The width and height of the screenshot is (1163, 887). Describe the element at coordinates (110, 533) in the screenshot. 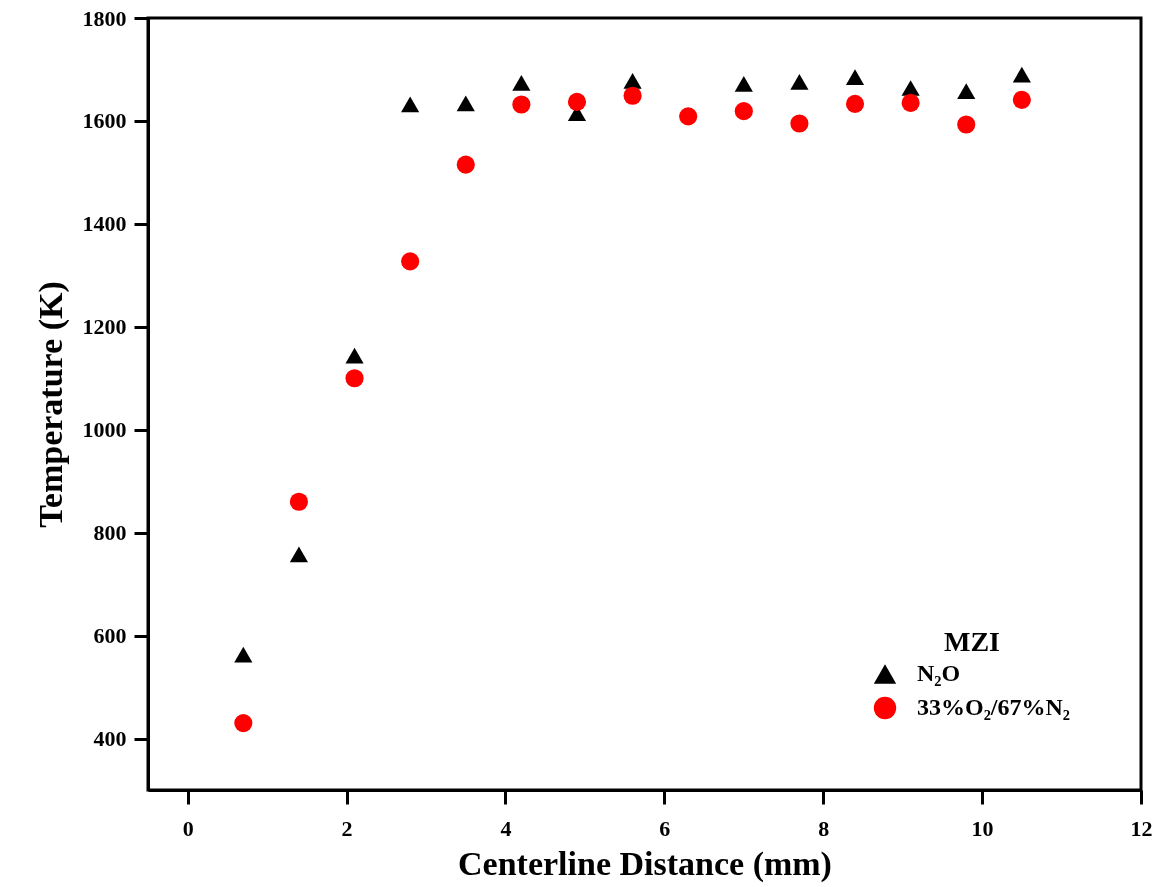

I see `y-tick-label: 800` at that location.